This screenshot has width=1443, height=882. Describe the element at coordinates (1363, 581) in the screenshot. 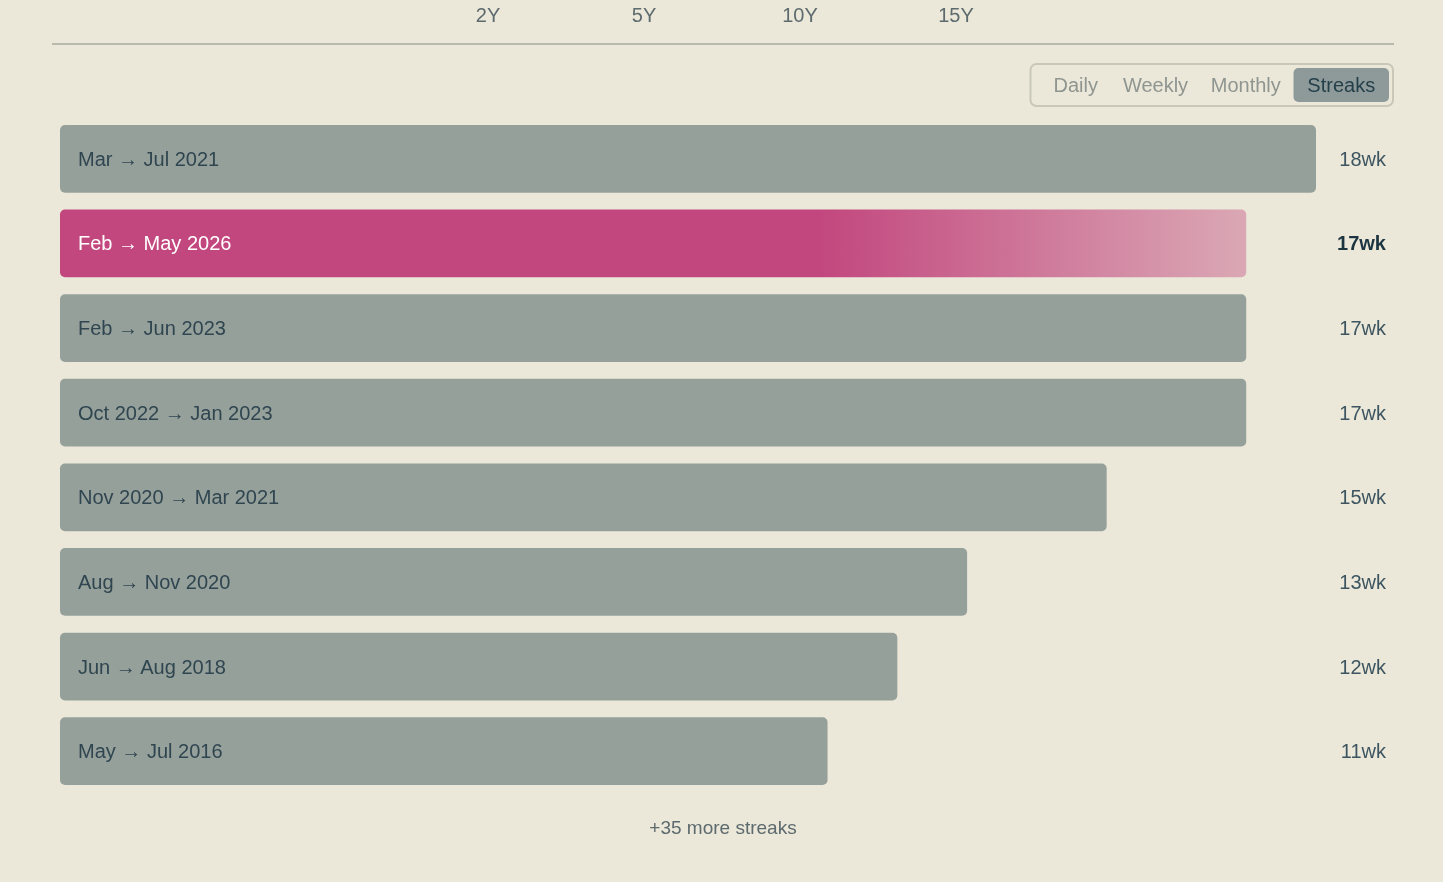

I see `data-label: 13wk` at that location.